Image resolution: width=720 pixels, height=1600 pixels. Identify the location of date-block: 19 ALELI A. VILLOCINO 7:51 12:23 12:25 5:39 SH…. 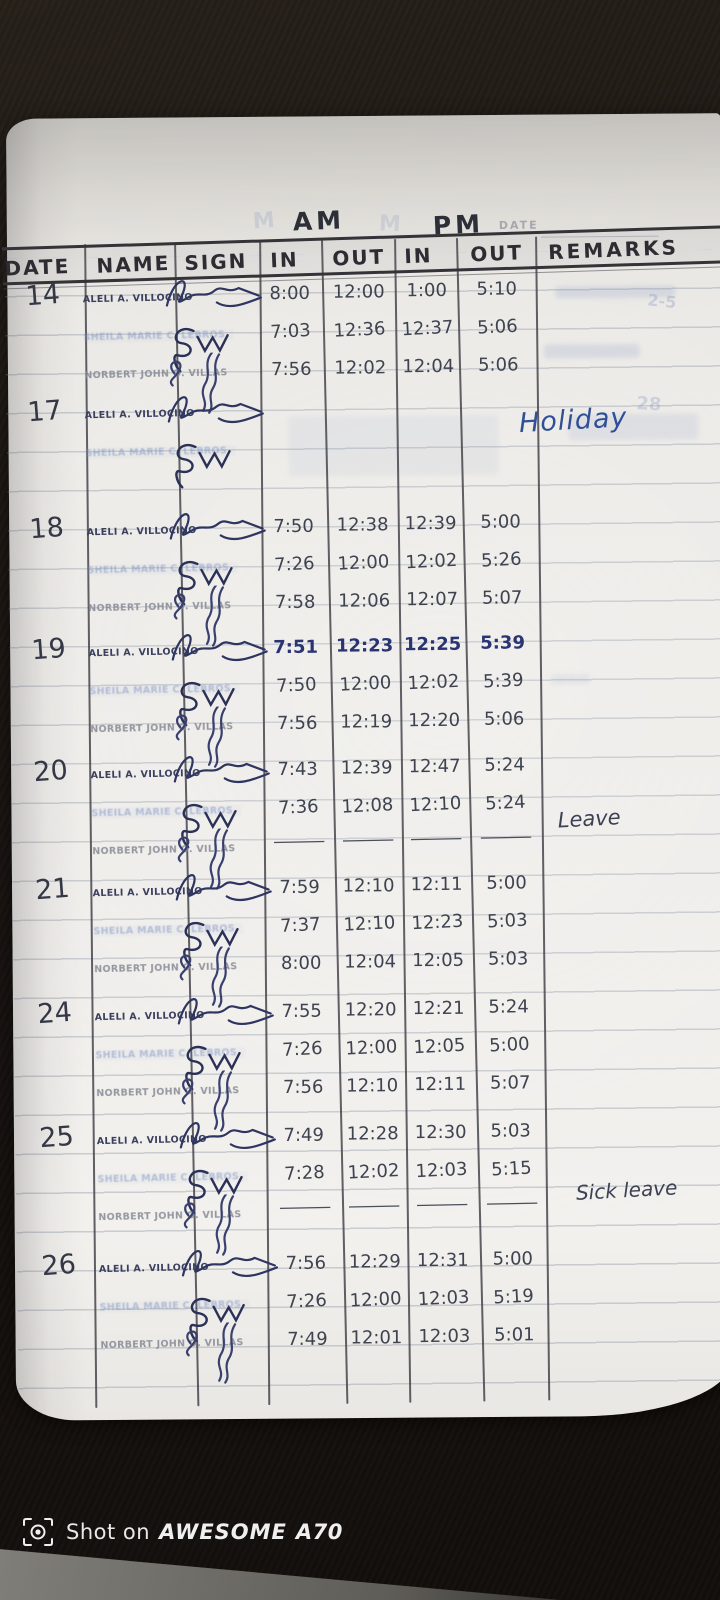
(367, 697).